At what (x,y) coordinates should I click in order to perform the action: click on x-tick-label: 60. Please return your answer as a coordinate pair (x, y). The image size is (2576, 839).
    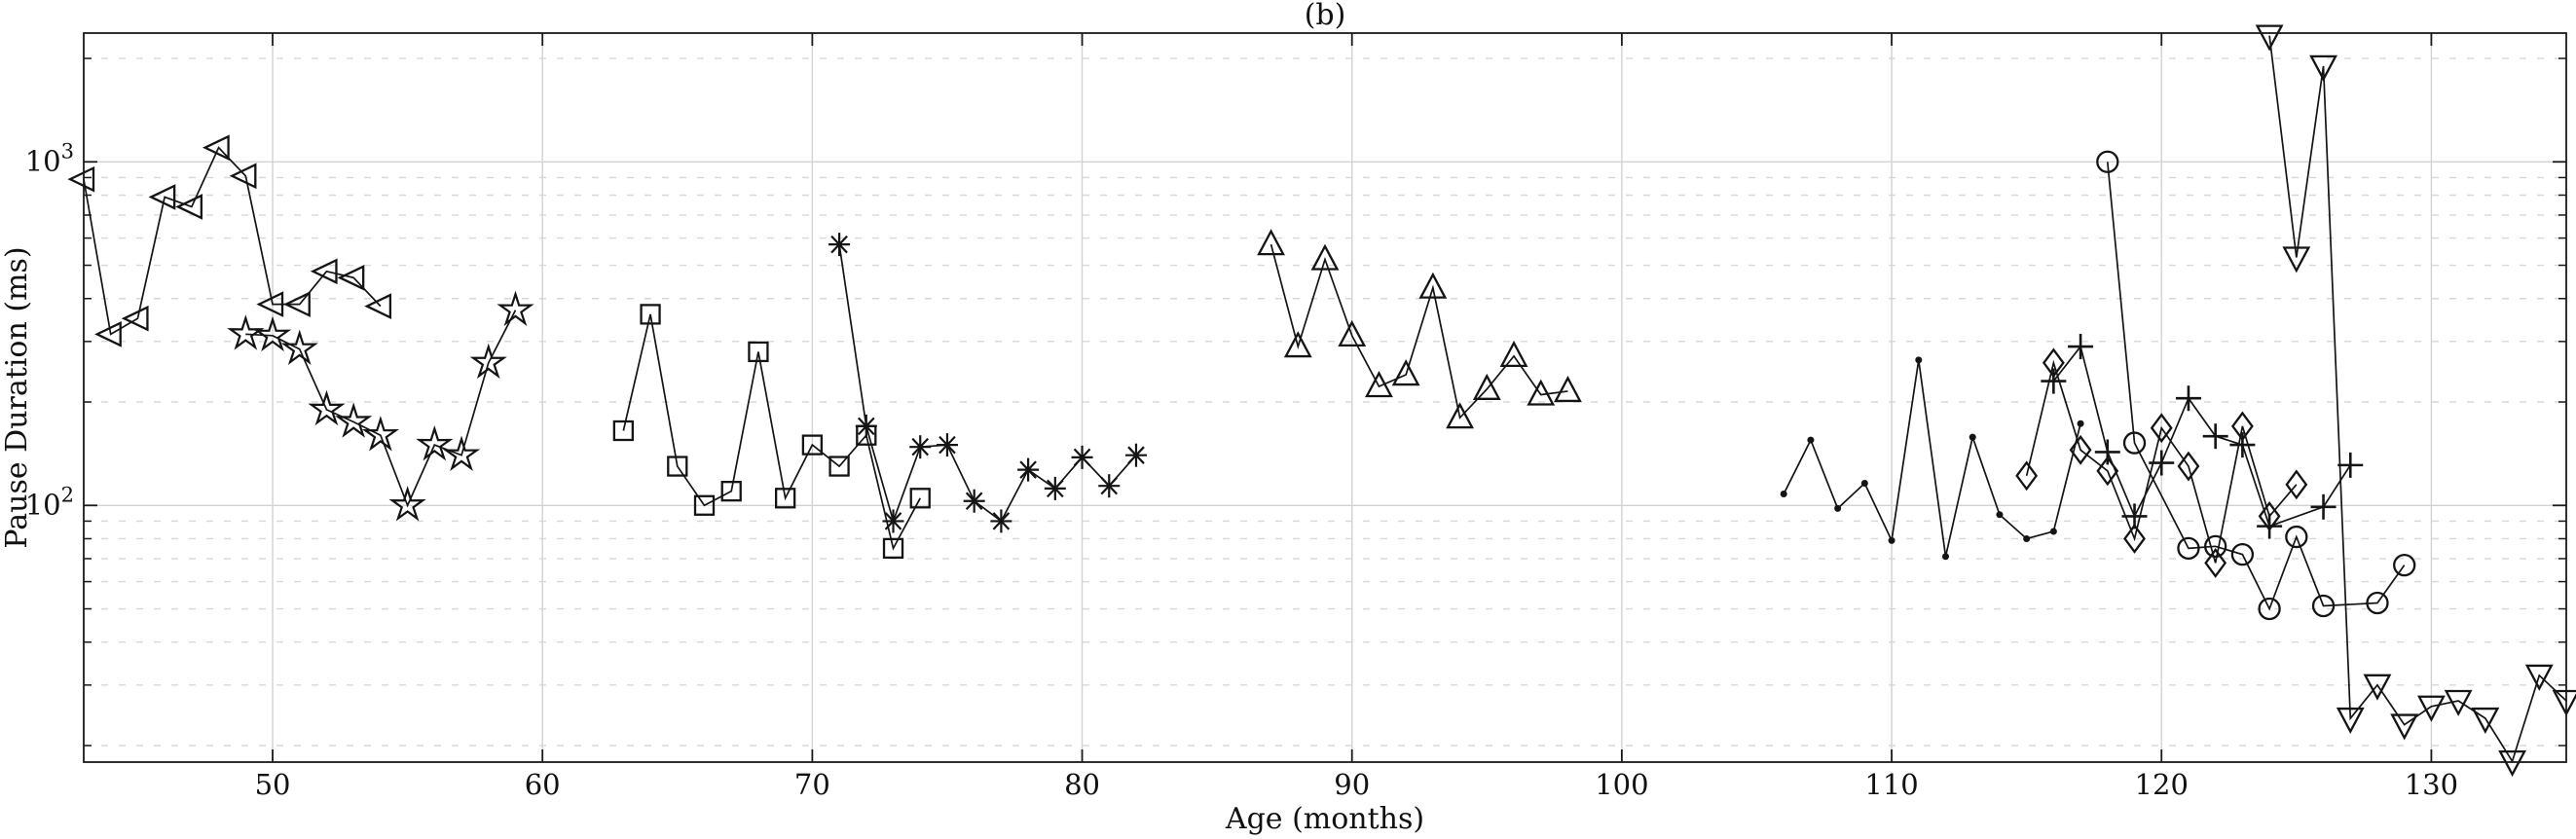
    Looking at the image, I should click on (543, 785).